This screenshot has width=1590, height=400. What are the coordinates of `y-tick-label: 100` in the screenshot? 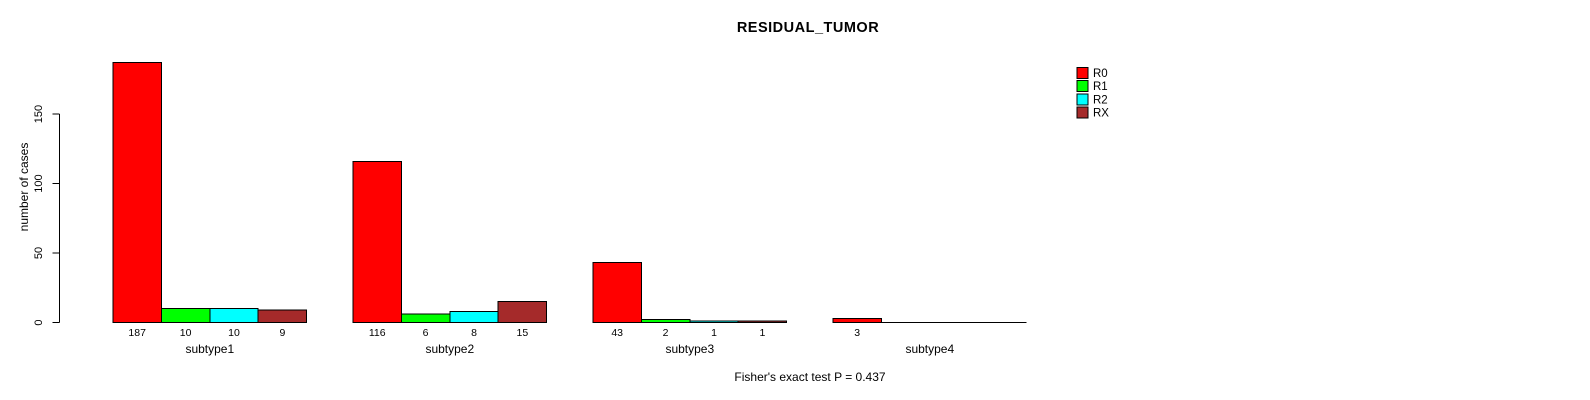 It's located at (39, 183).